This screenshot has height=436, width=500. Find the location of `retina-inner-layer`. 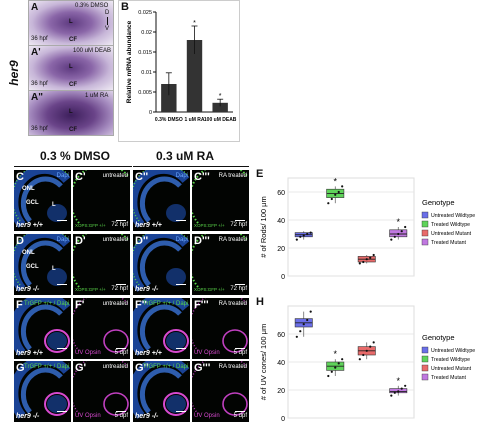

retina-inner-layer is located at coordinates (41, 327).